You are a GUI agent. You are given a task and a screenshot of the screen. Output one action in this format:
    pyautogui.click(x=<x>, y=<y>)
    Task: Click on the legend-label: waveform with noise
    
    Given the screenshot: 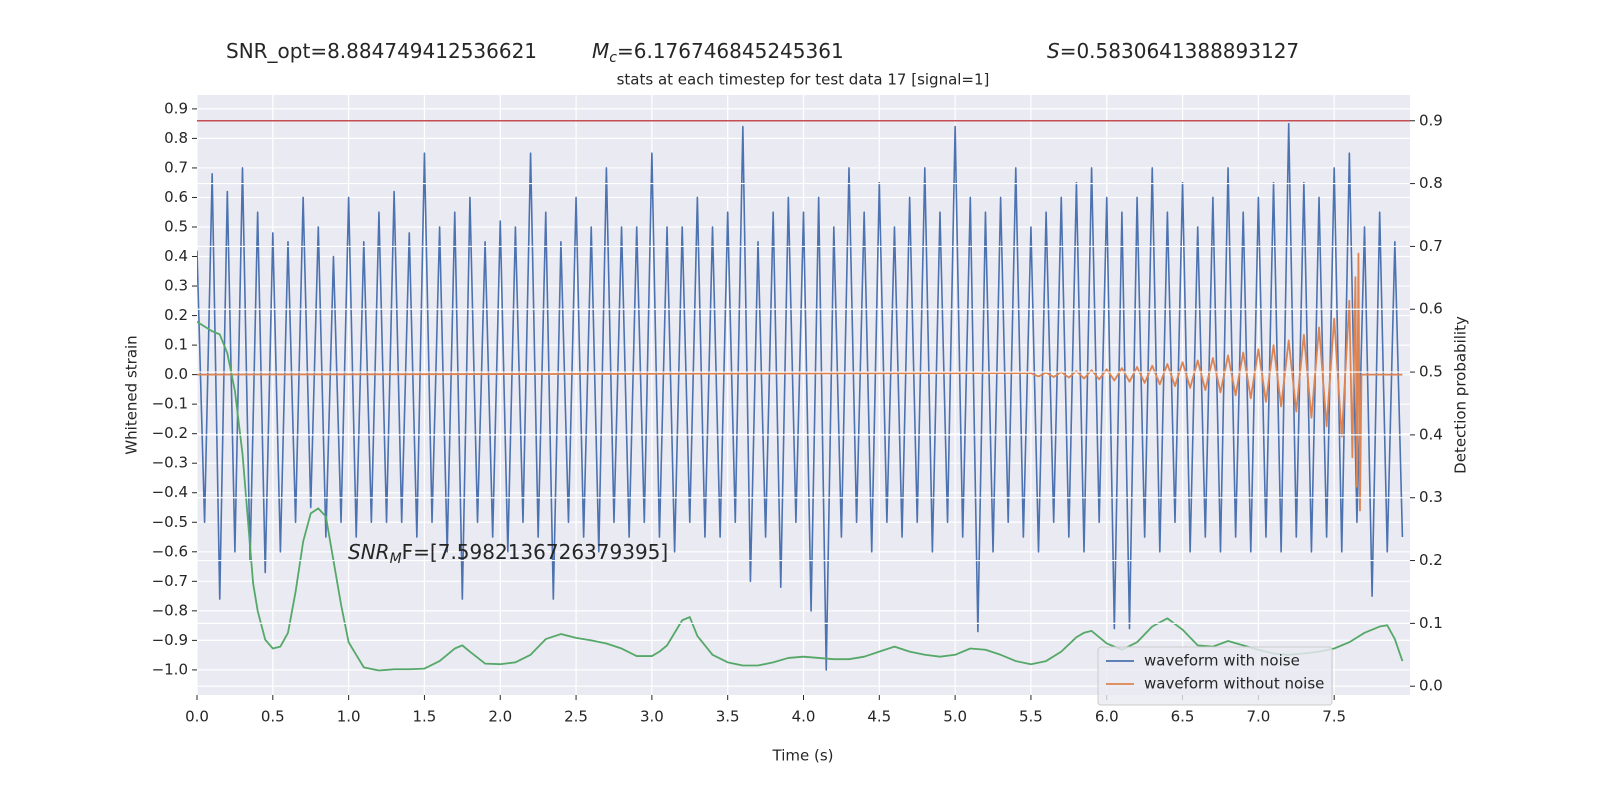 What is the action you would take?
    pyautogui.click(x=1222, y=661)
    